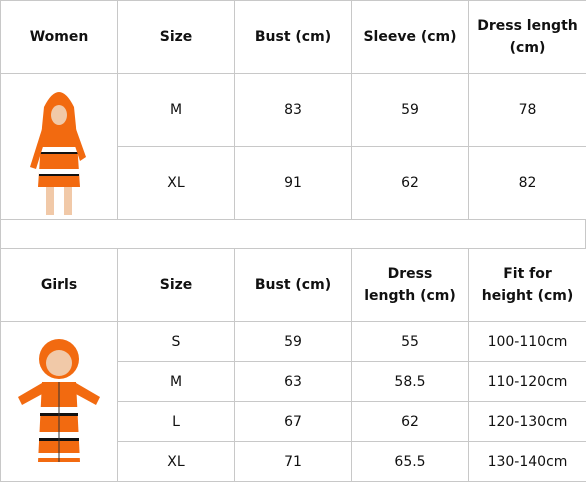 Image resolution: width=586 pixels, height=482 pixels. I want to click on data-cell: 55, so click(410, 341).